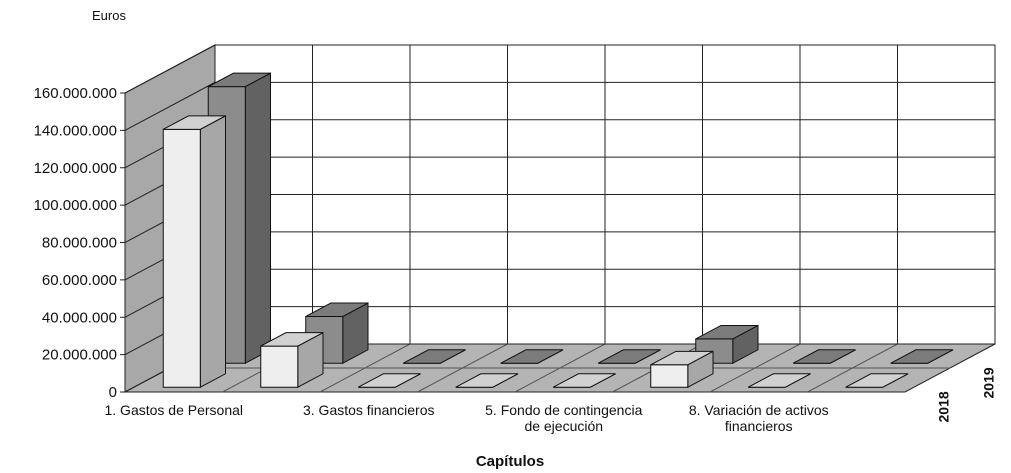 The height and width of the screenshot is (473, 1011). What do you see at coordinates (564, 418) in the screenshot?
I see `x-tick-label: 5. Fondo de contingencia de ejecución` at bounding box center [564, 418].